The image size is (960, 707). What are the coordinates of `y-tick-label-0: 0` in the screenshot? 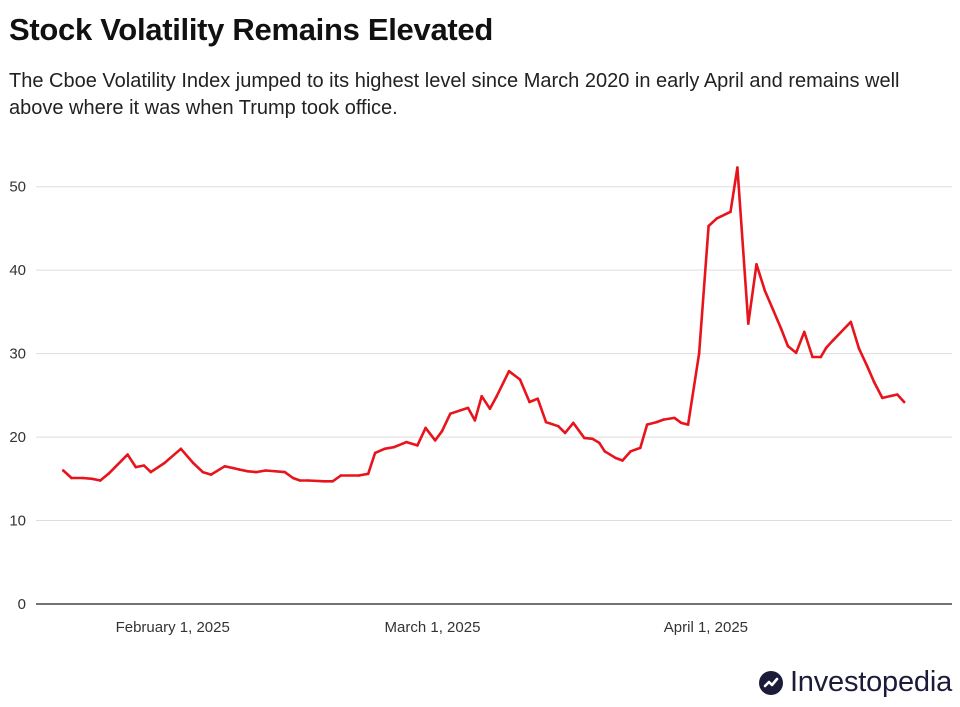 It's located at (22, 604).